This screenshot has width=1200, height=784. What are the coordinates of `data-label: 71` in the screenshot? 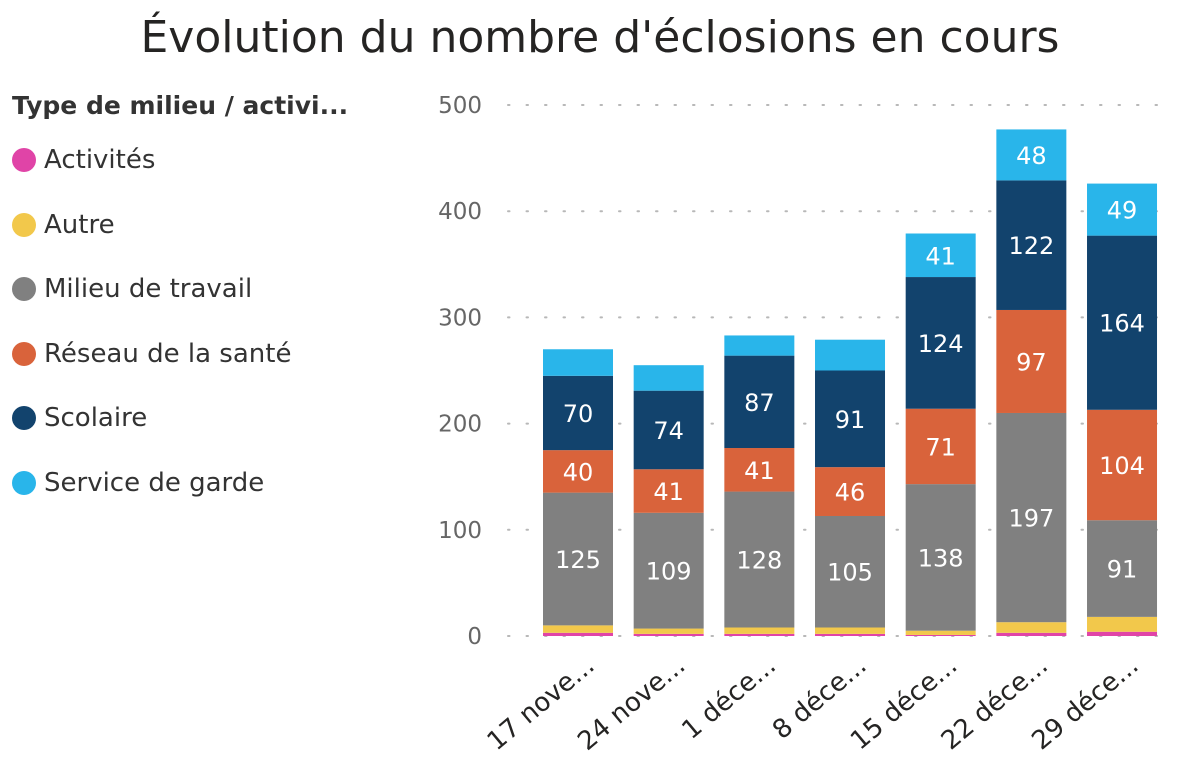 It's located at (940, 447).